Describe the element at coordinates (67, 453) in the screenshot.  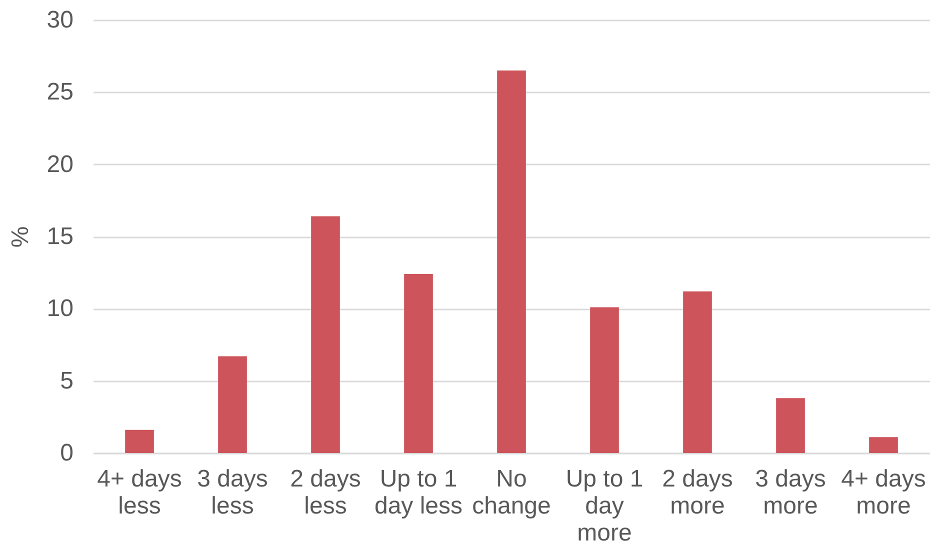
I see `y-tick-label: 0` at that location.